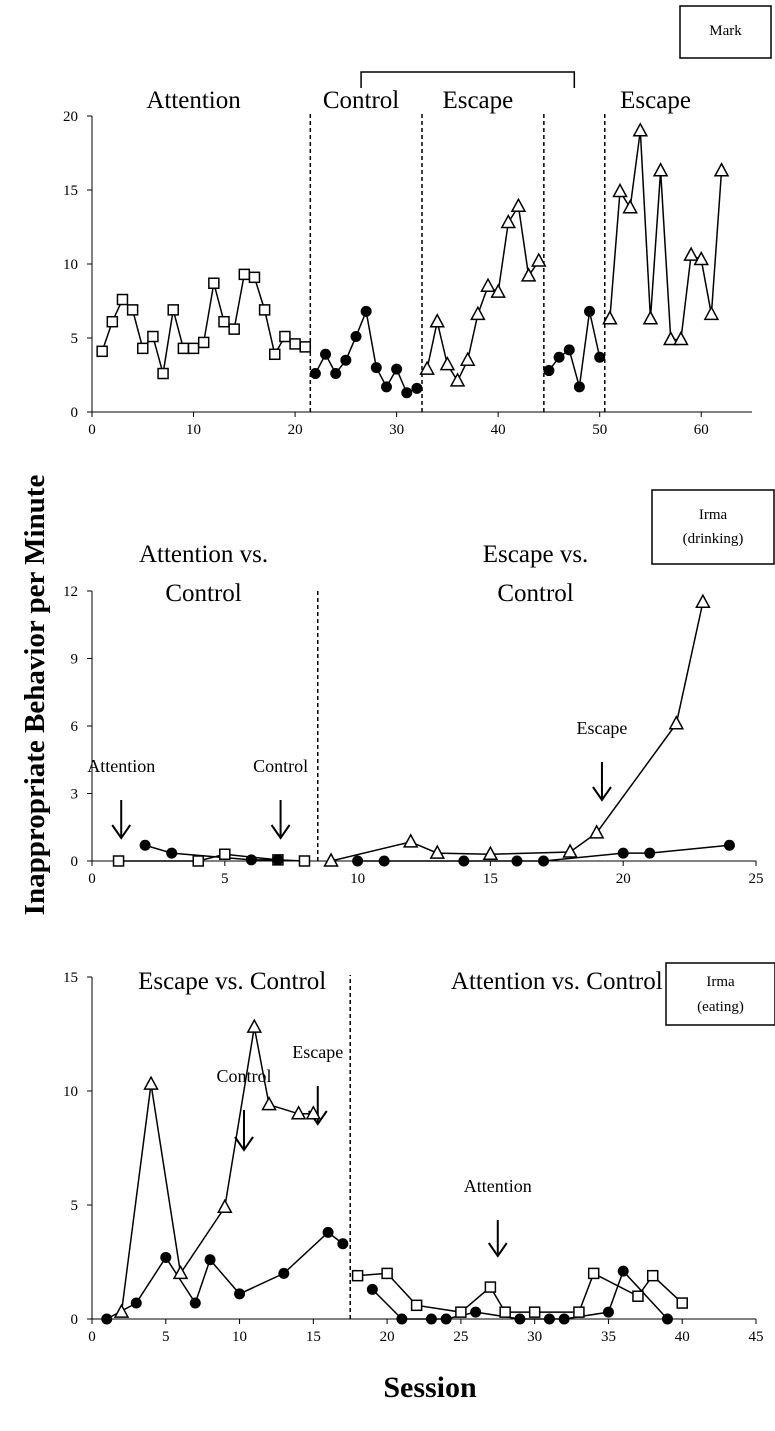 The height and width of the screenshot is (1431, 775). Describe the element at coordinates (713, 527) in the screenshot. I see `participant-label: Irma (drinking)` at that location.